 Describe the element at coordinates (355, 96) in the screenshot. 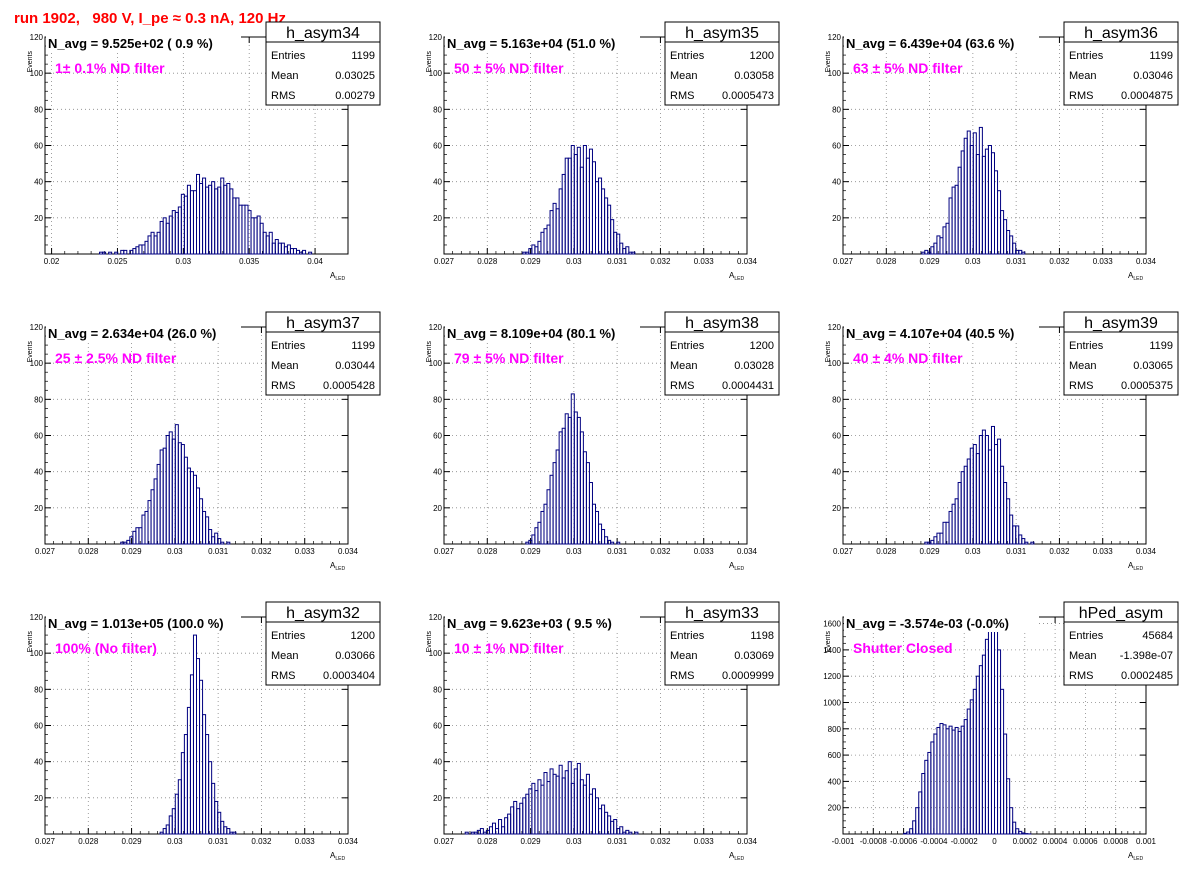

I see `stats-rms-value: 0.00279` at that location.